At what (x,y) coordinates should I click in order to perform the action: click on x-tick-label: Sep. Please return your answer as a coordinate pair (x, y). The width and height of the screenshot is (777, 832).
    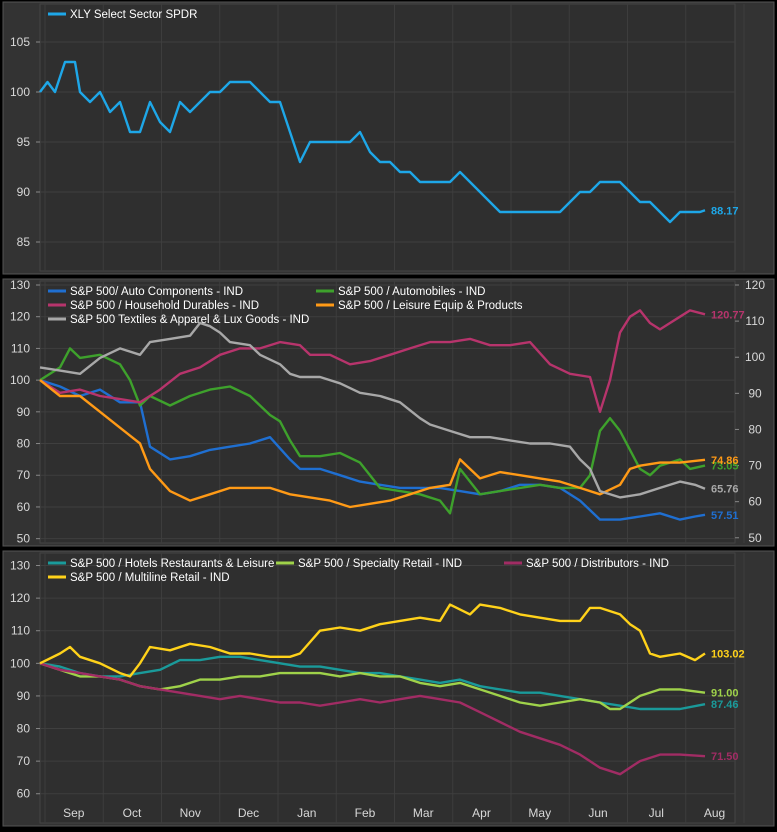
    Looking at the image, I should click on (74, 813).